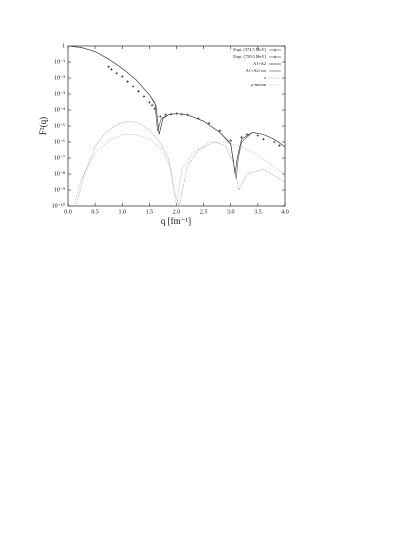 Image resolution: width=415 pixels, height=537 pixels. What do you see at coordinates (59, 190) in the screenshot?
I see `y-tick-label: 10⁻⁹` at bounding box center [59, 190].